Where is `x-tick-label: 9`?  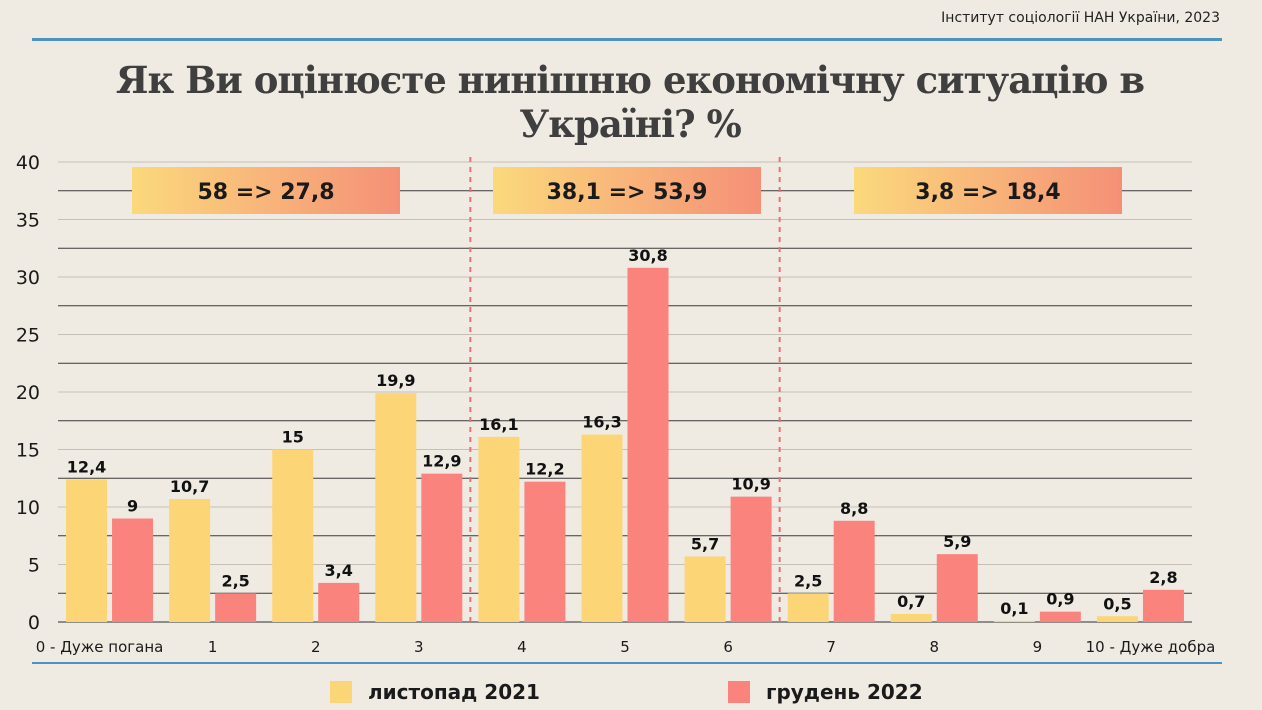
x-tick-label: 9 is located at coordinates (1038, 647).